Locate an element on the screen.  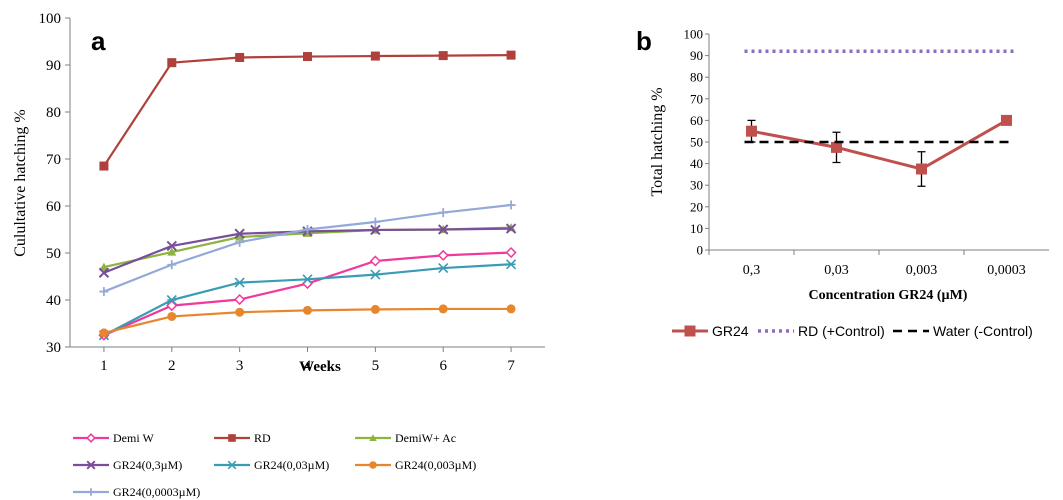
legend-label-gr24-0-003-m: GR24(0,003µM) is located at coordinates (435, 465).